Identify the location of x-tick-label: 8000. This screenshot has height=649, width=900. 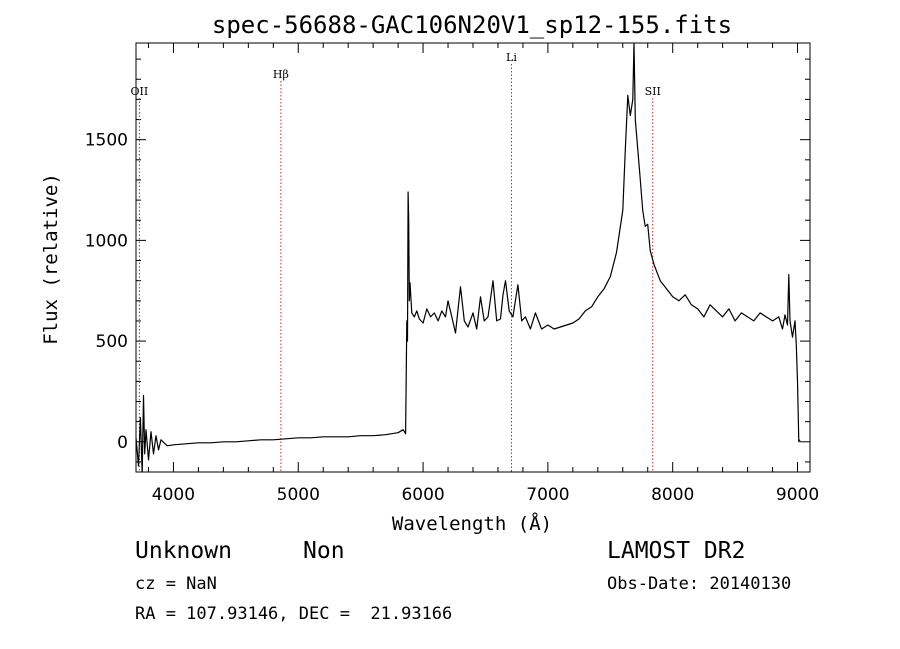
(672, 495).